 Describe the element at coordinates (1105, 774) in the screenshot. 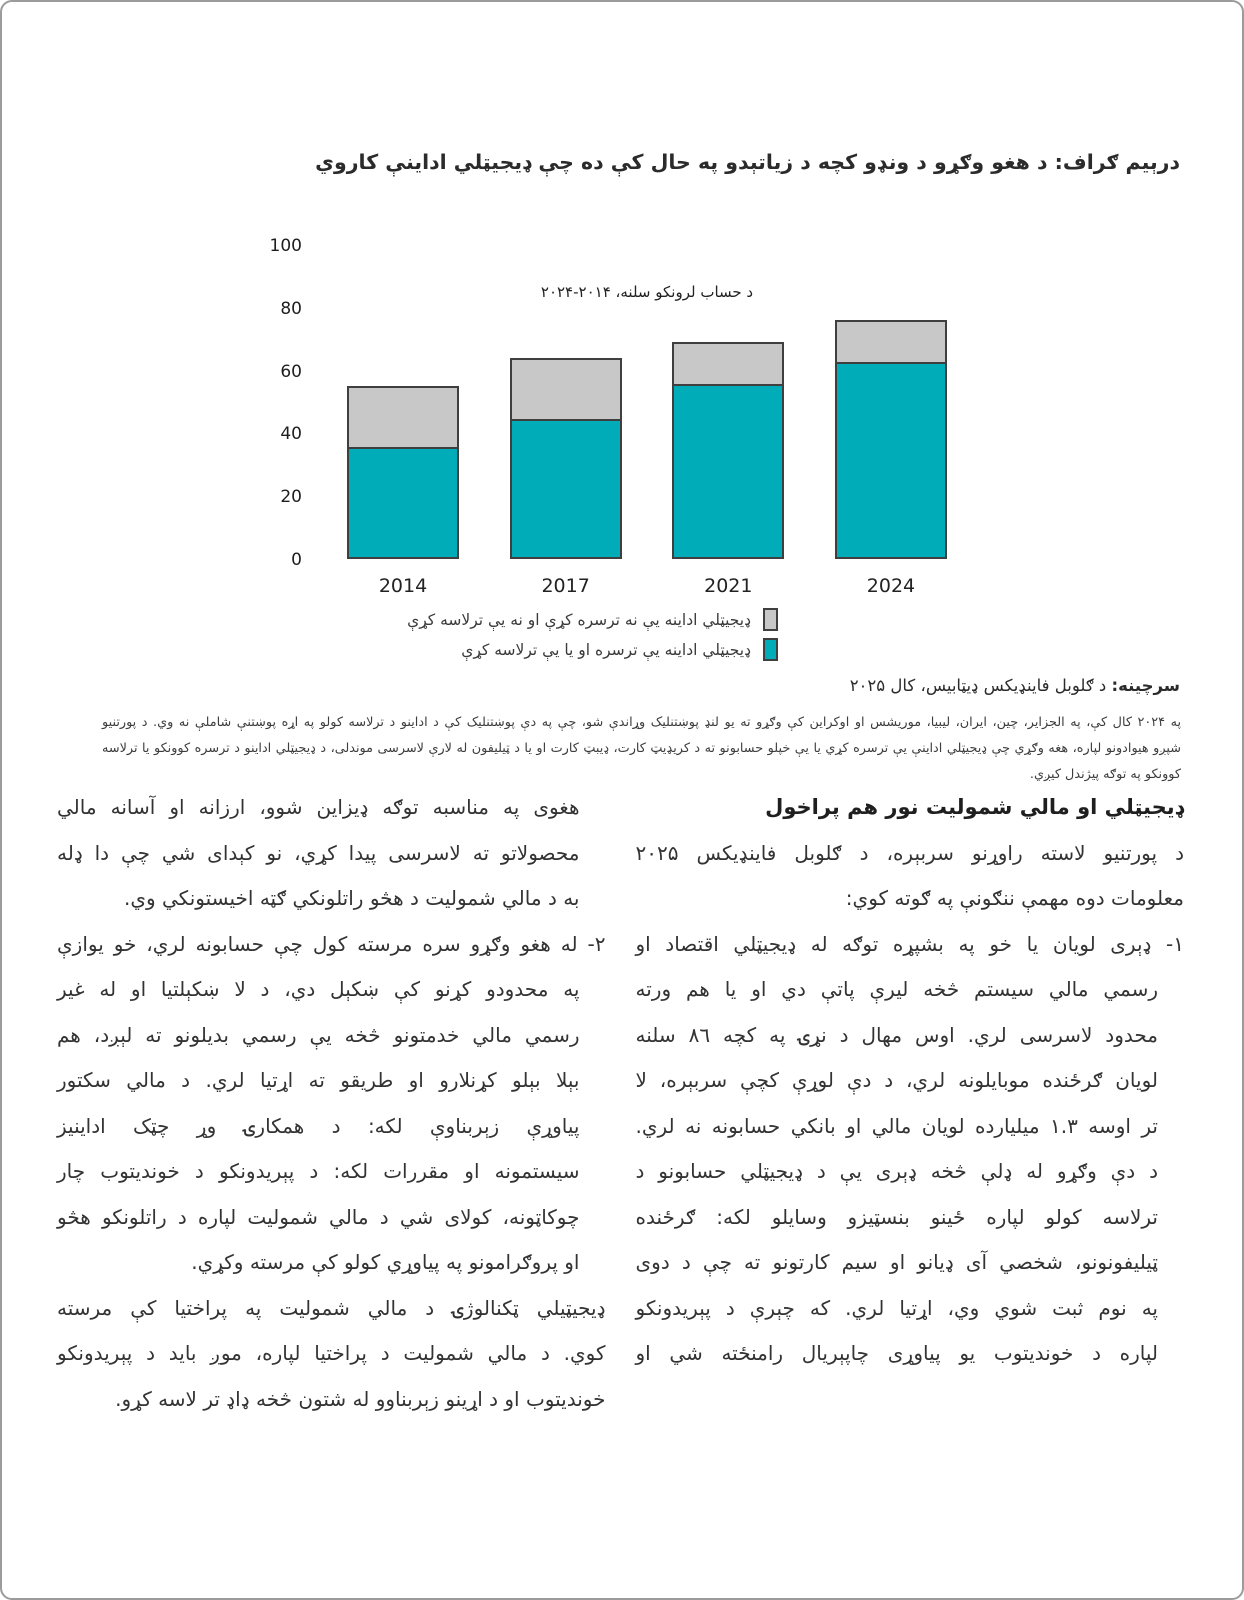

I see `footnote-line: کوونکو په توګه پيژندل کيږي.` at that location.